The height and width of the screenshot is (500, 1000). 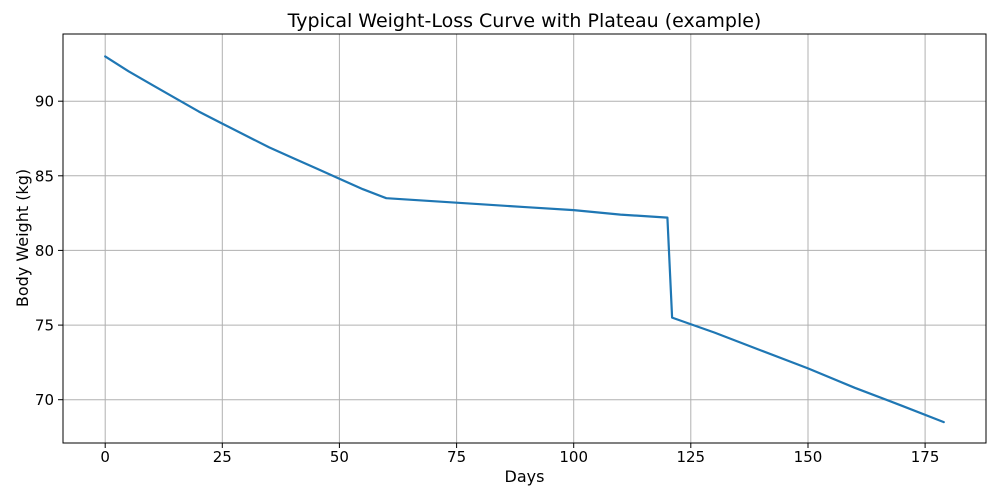 What do you see at coordinates (808, 457) in the screenshot?
I see `x-tick-label-150: 150` at bounding box center [808, 457].